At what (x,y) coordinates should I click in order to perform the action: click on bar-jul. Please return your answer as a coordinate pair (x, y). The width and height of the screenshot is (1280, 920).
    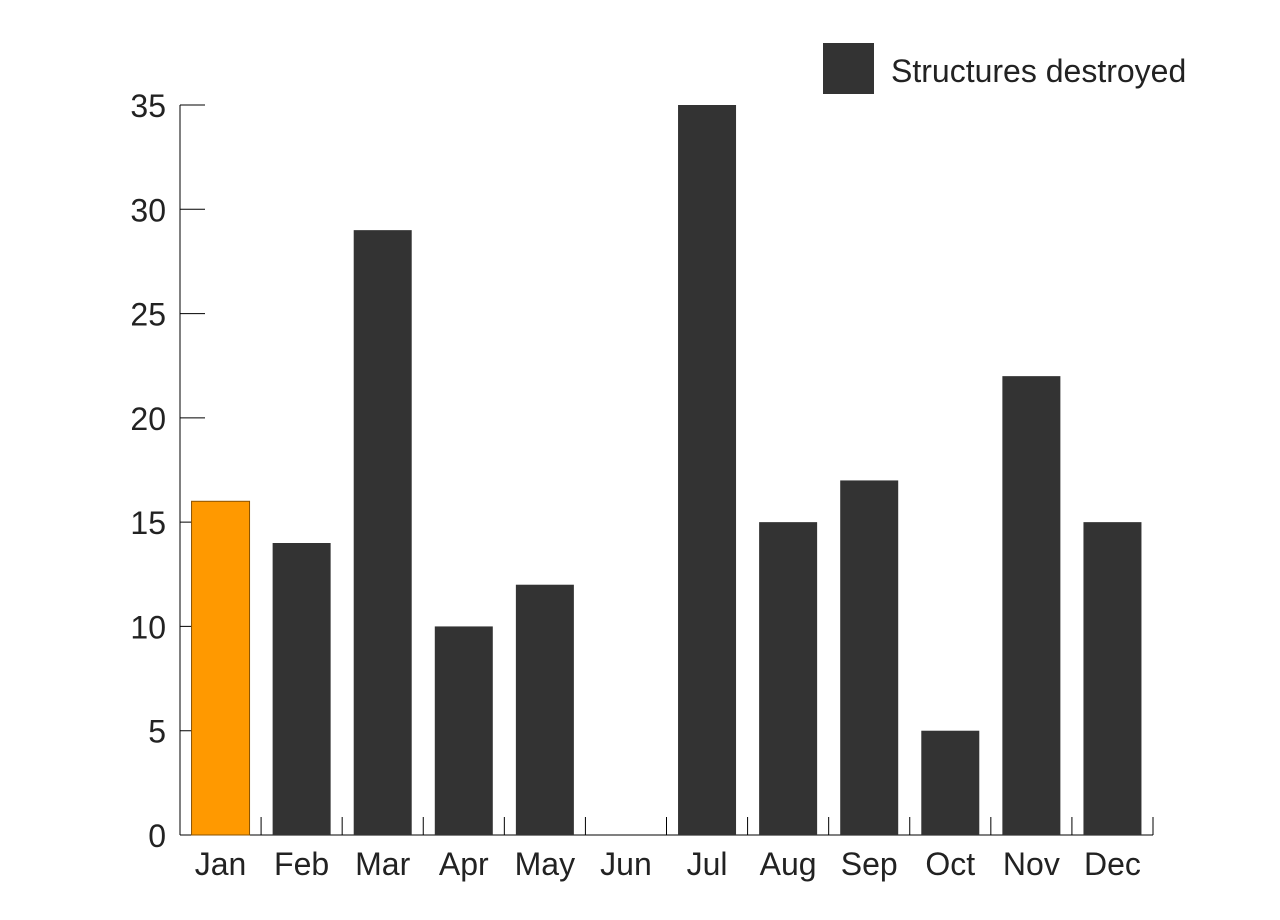
    Looking at the image, I should click on (707, 470).